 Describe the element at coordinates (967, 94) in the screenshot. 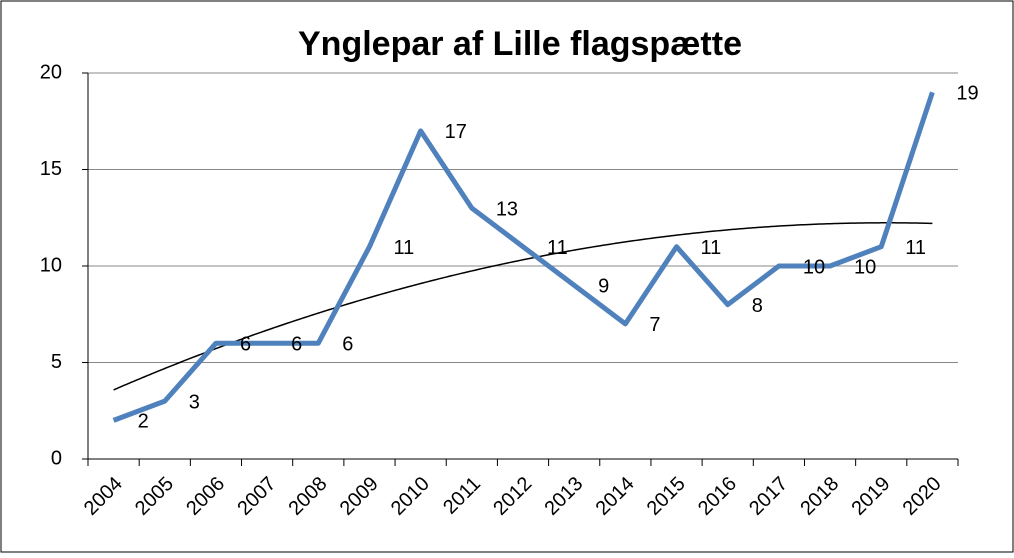

I see `data-label: 19` at that location.